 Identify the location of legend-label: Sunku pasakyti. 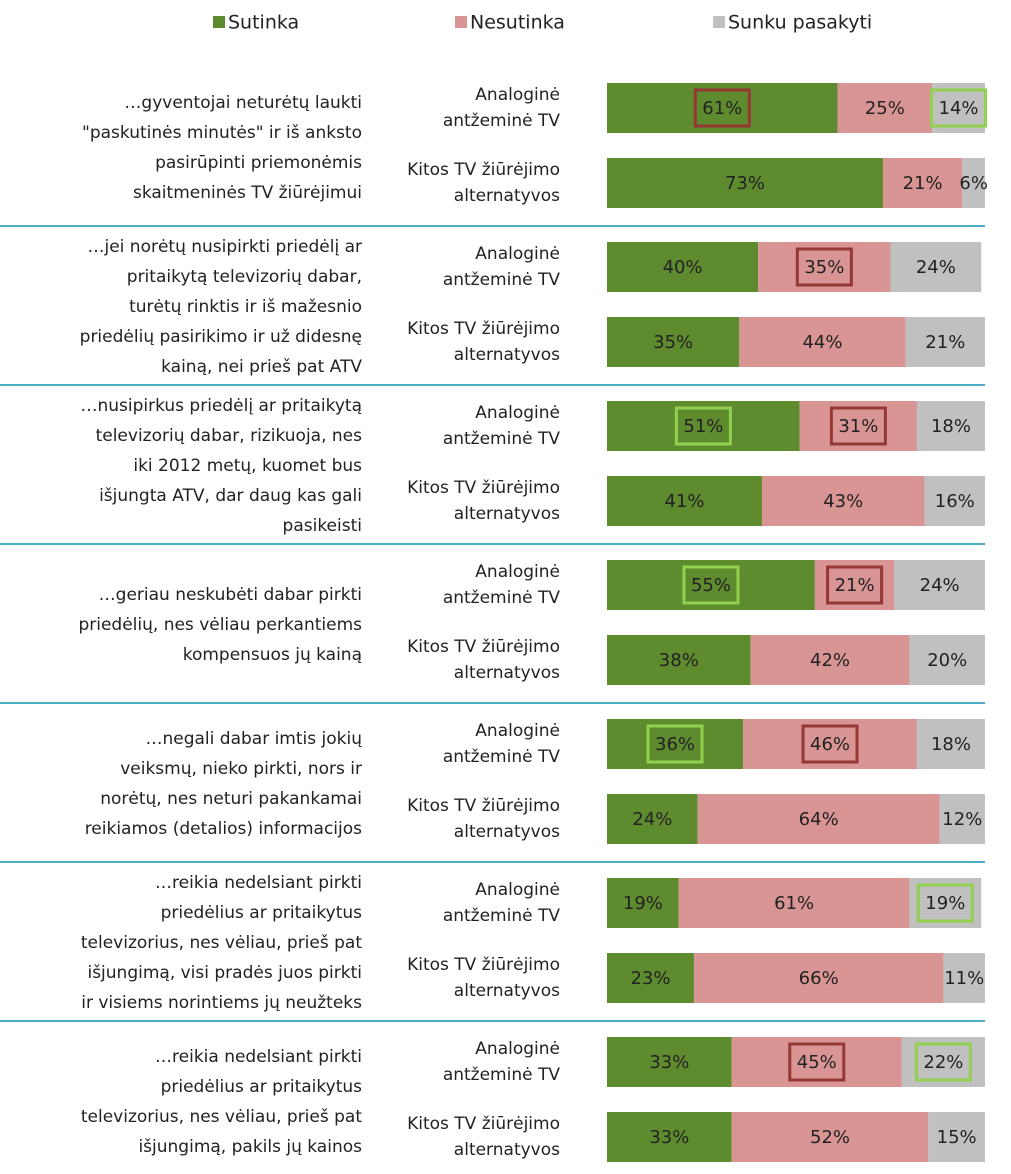
(800, 23).